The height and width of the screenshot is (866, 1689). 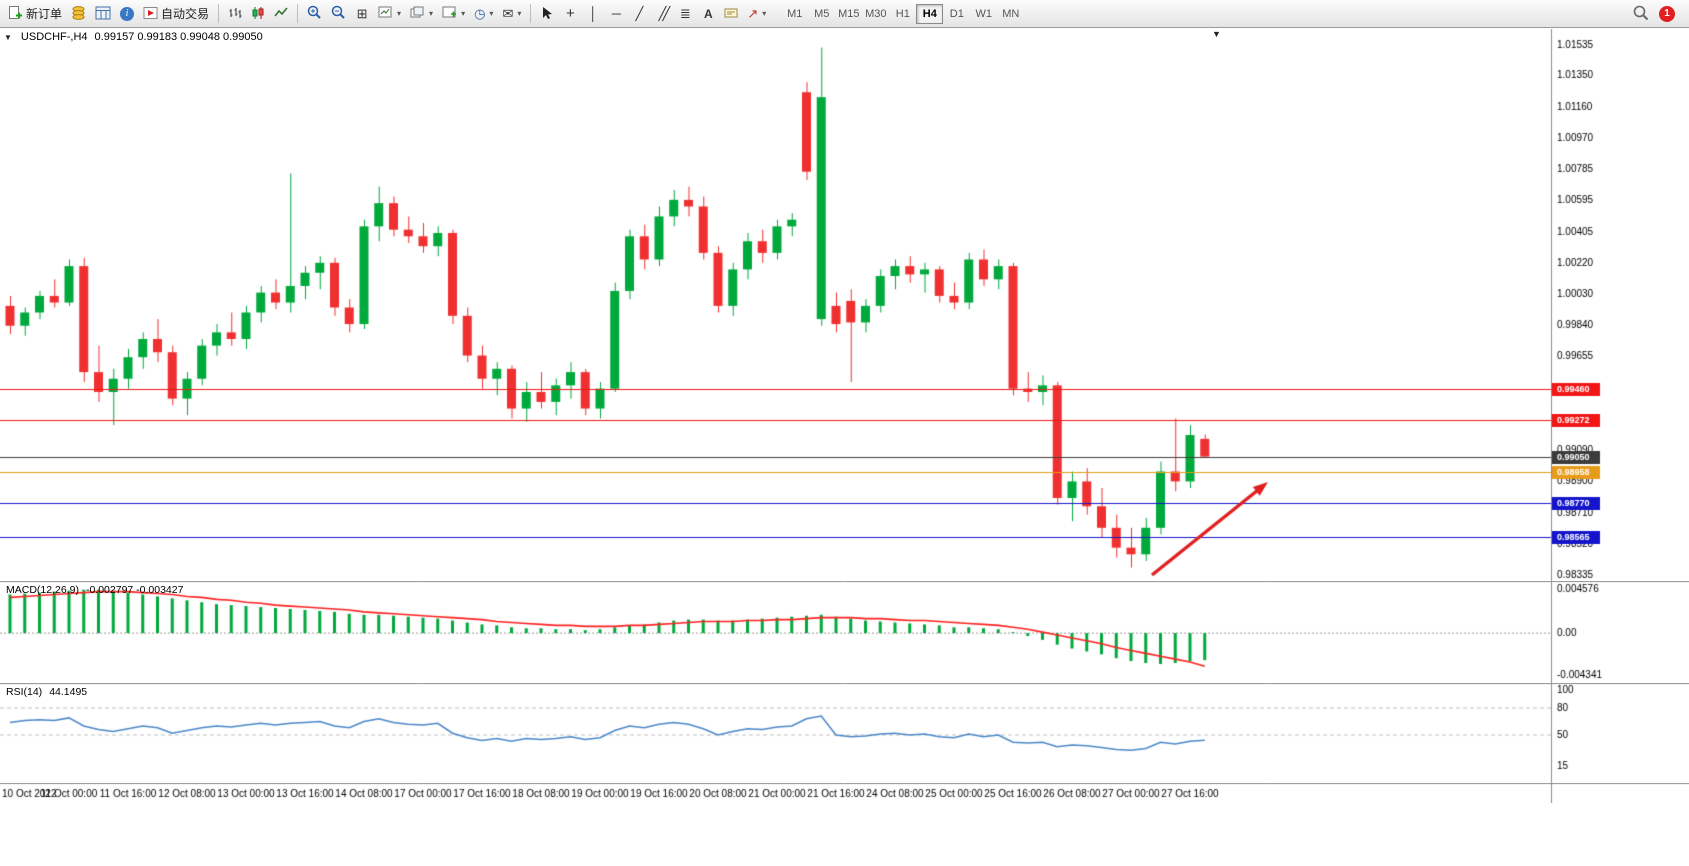 I want to click on text-tool-icon: A, so click(x=708, y=13).